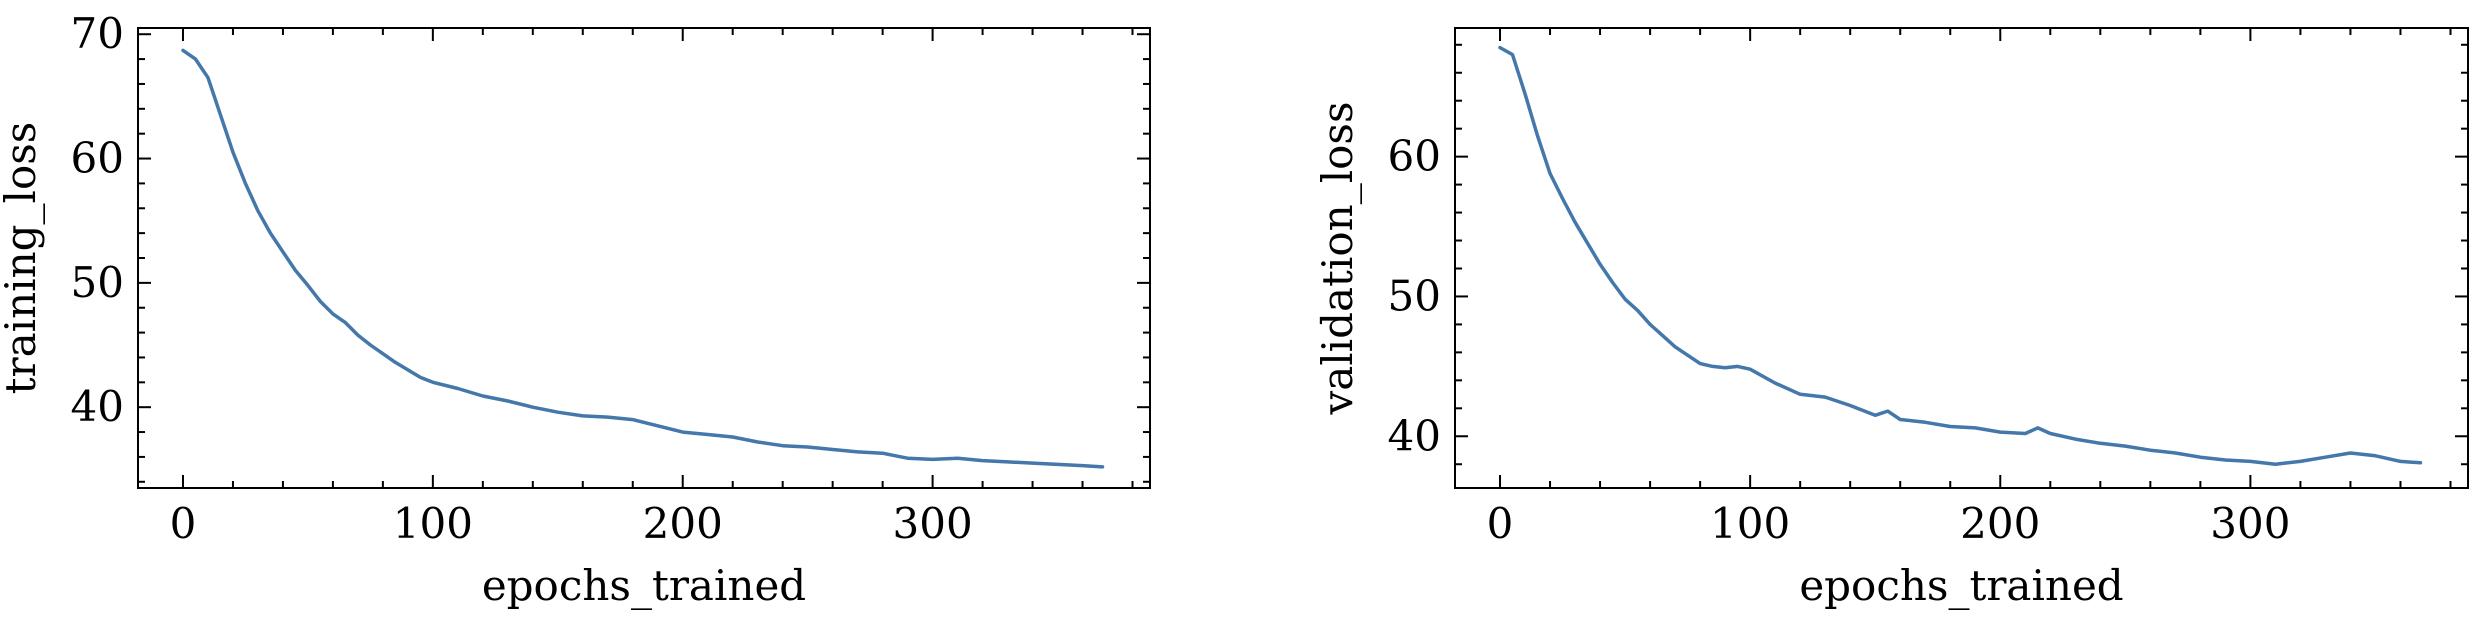 This screenshot has width=2479, height=624. I want to click on training-loss-x-tick-label: 200, so click(683, 523).